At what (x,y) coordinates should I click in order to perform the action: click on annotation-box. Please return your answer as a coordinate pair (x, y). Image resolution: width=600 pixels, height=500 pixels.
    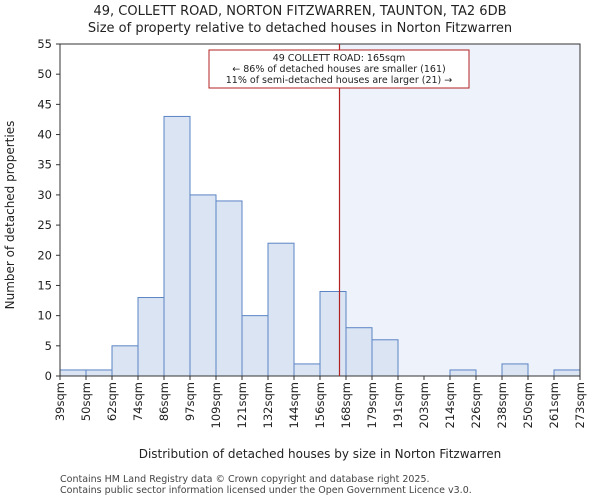
    Looking at the image, I should click on (339, 69).